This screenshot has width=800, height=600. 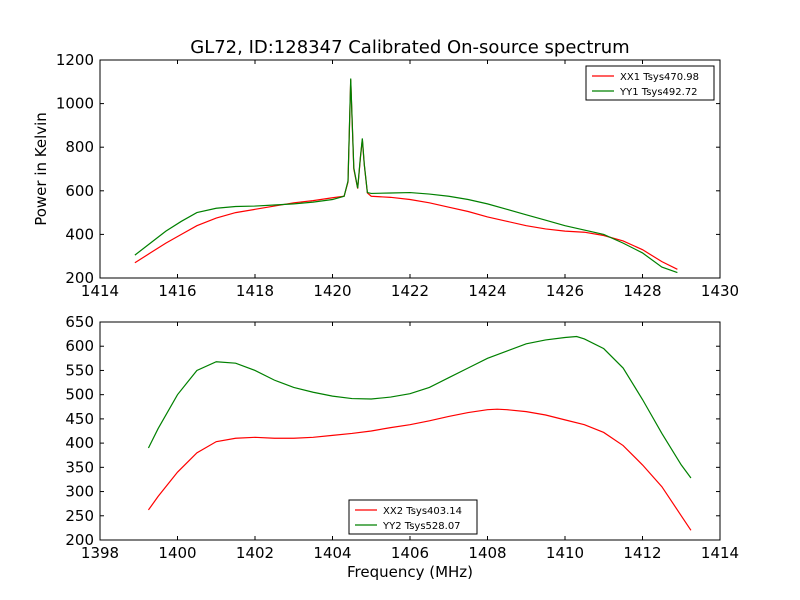 I want to click on y-tick-label: 500, so click(x=79, y=395).